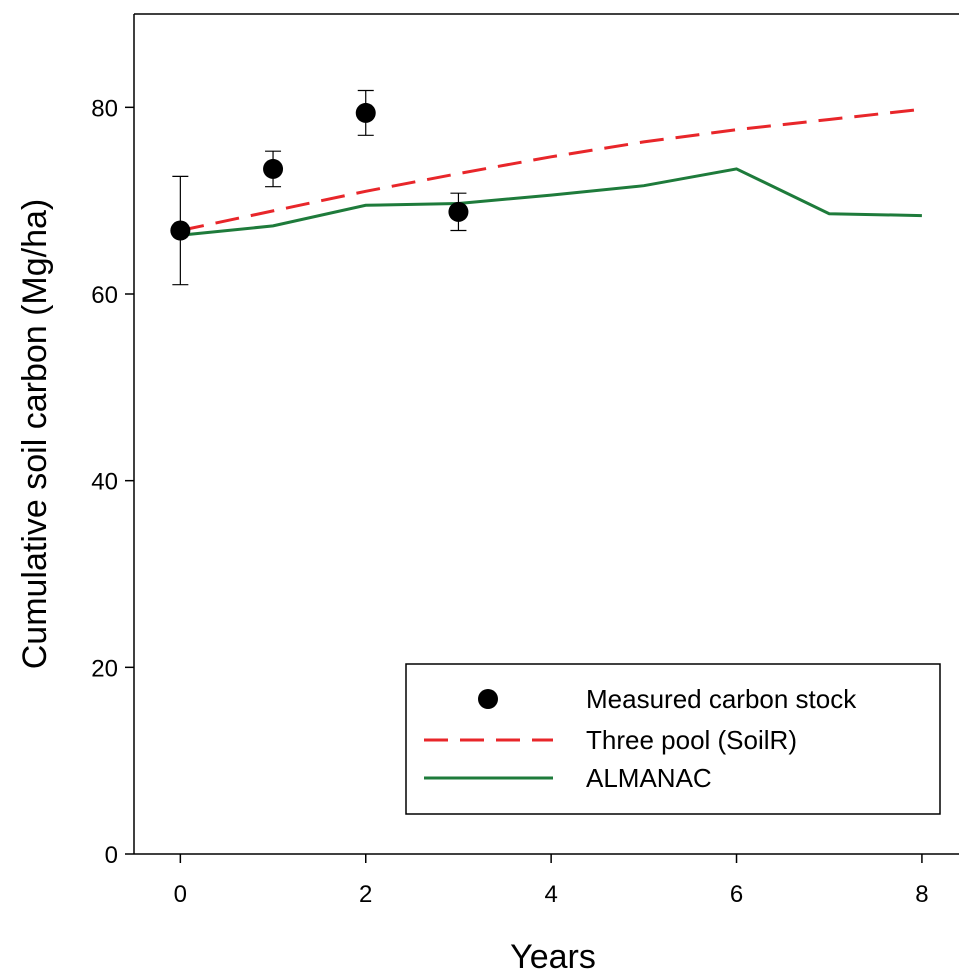  I want to click on y-tick-label: 40, so click(104, 482).